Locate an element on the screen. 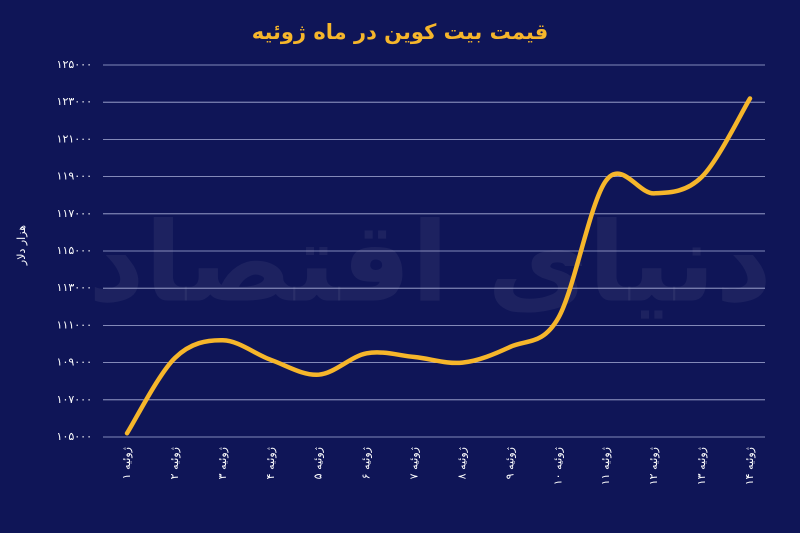 The width and height of the screenshot is (800, 533). x-tick-label: ۴ ژوئیه is located at coordinates (270, 463).